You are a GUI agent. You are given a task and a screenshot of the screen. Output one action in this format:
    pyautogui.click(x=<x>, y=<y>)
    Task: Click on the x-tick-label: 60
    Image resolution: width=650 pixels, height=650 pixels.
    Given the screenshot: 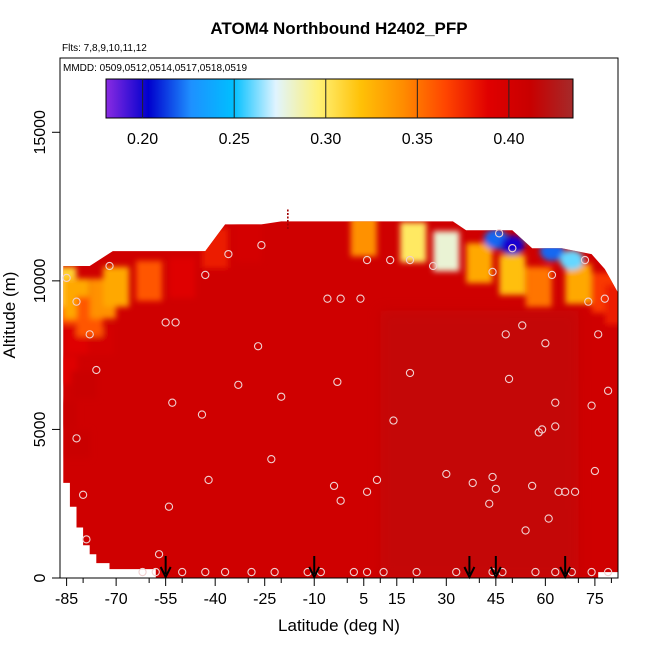 What is the action you would take?
    pyautogui.click(x=545, y=599)
    